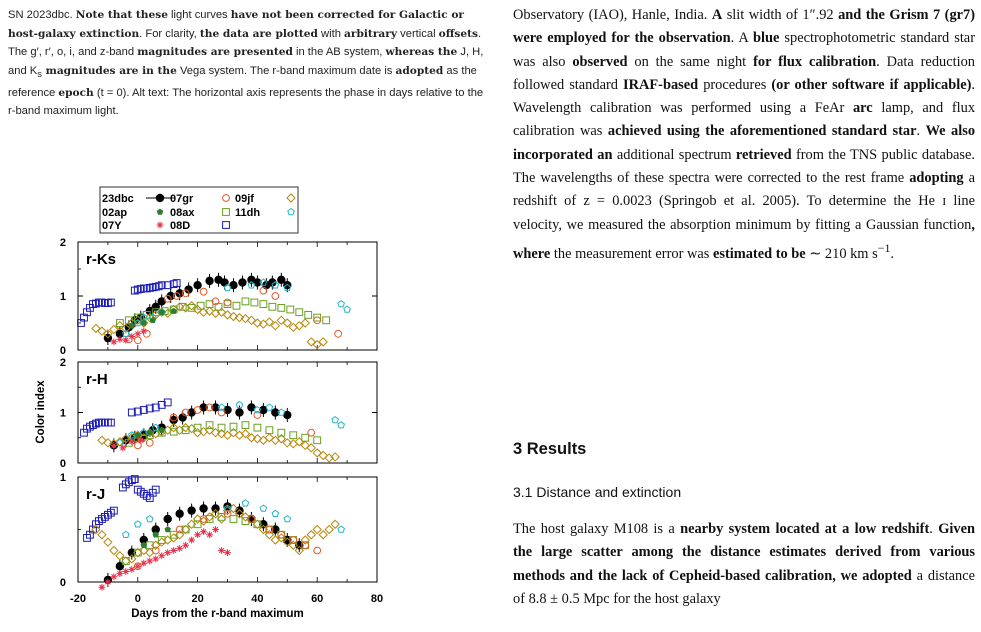 The image size is (981, 632). Describe the element at coordinates (101, 259) in the screenshot. I see `panel-label: r-Ks` at that location.